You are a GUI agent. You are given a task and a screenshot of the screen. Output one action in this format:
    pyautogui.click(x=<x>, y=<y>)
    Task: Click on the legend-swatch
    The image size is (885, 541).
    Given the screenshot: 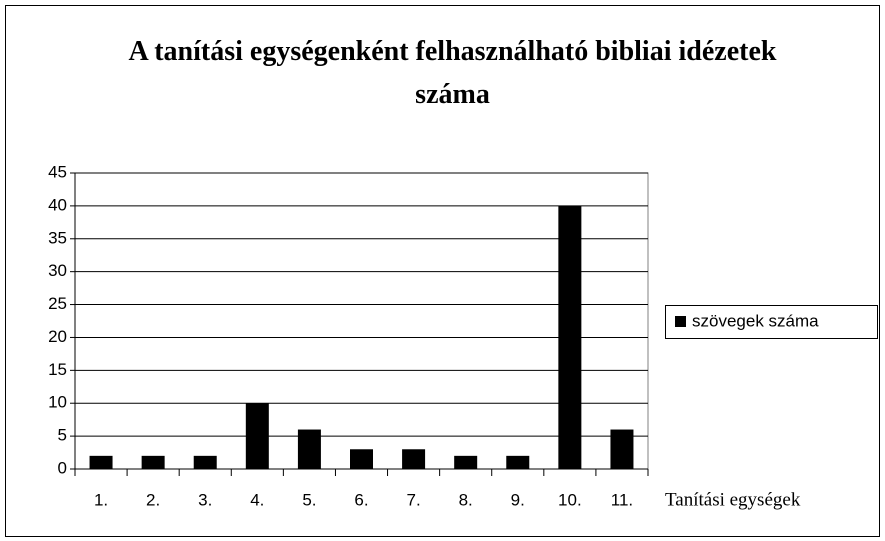 What is the action you would take?
    pyautogui.click(x=680, y=321)
    